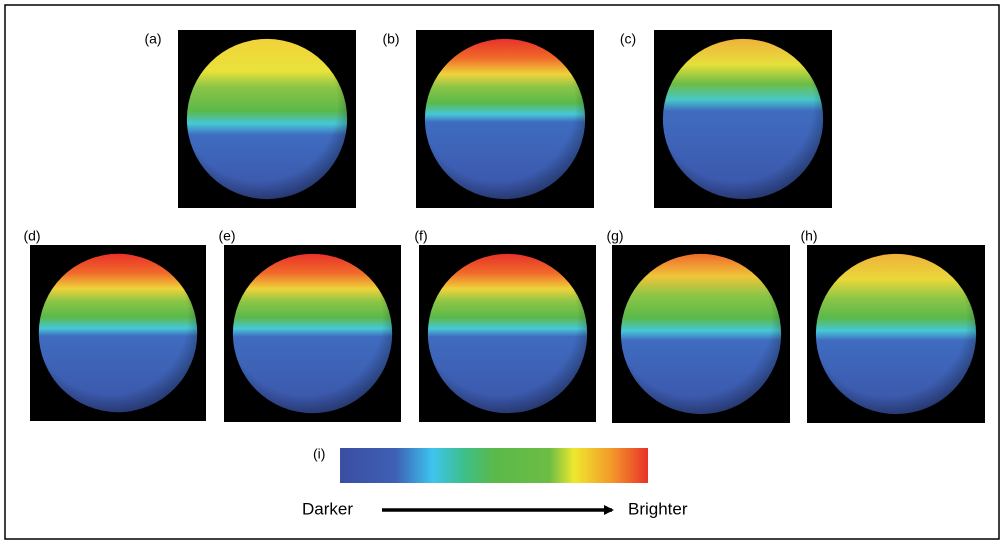 Image resolution: width=1004 pixels, height=547 pixels. I want to click on panel-label: (d), so click(31, 236).